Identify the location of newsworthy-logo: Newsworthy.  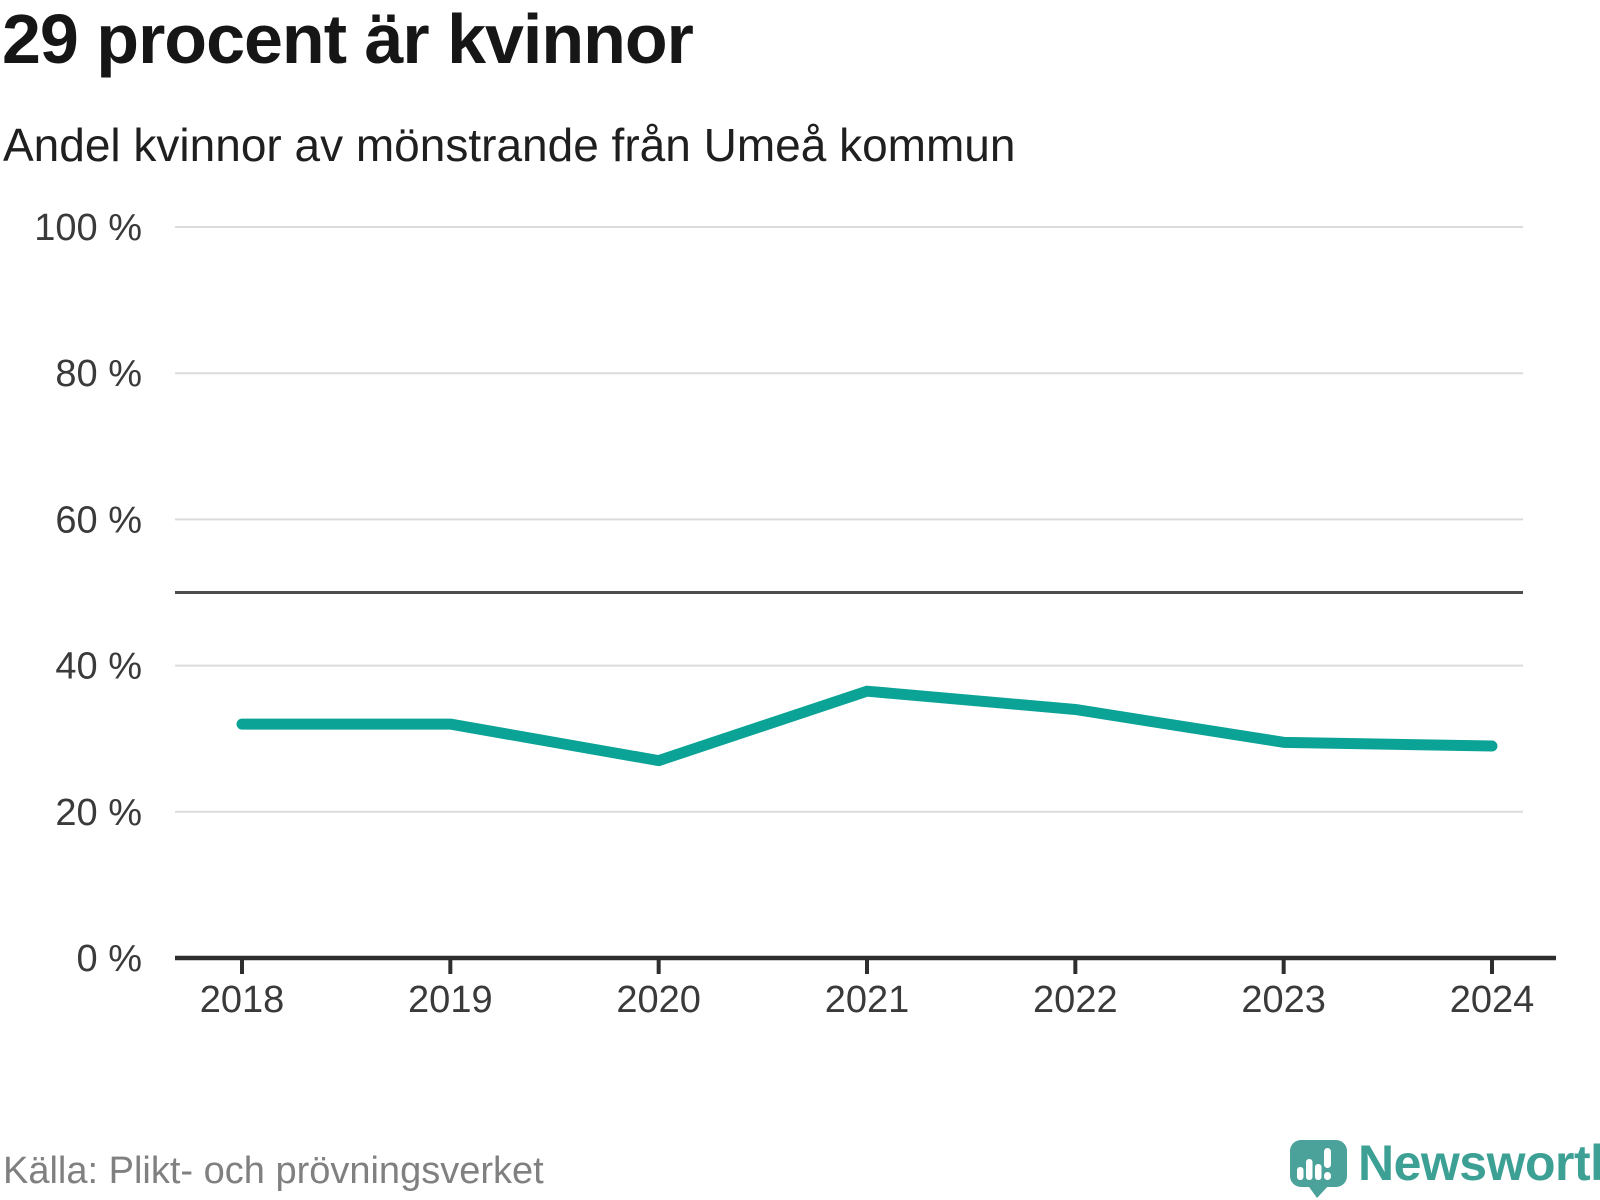
(1445, 1166).